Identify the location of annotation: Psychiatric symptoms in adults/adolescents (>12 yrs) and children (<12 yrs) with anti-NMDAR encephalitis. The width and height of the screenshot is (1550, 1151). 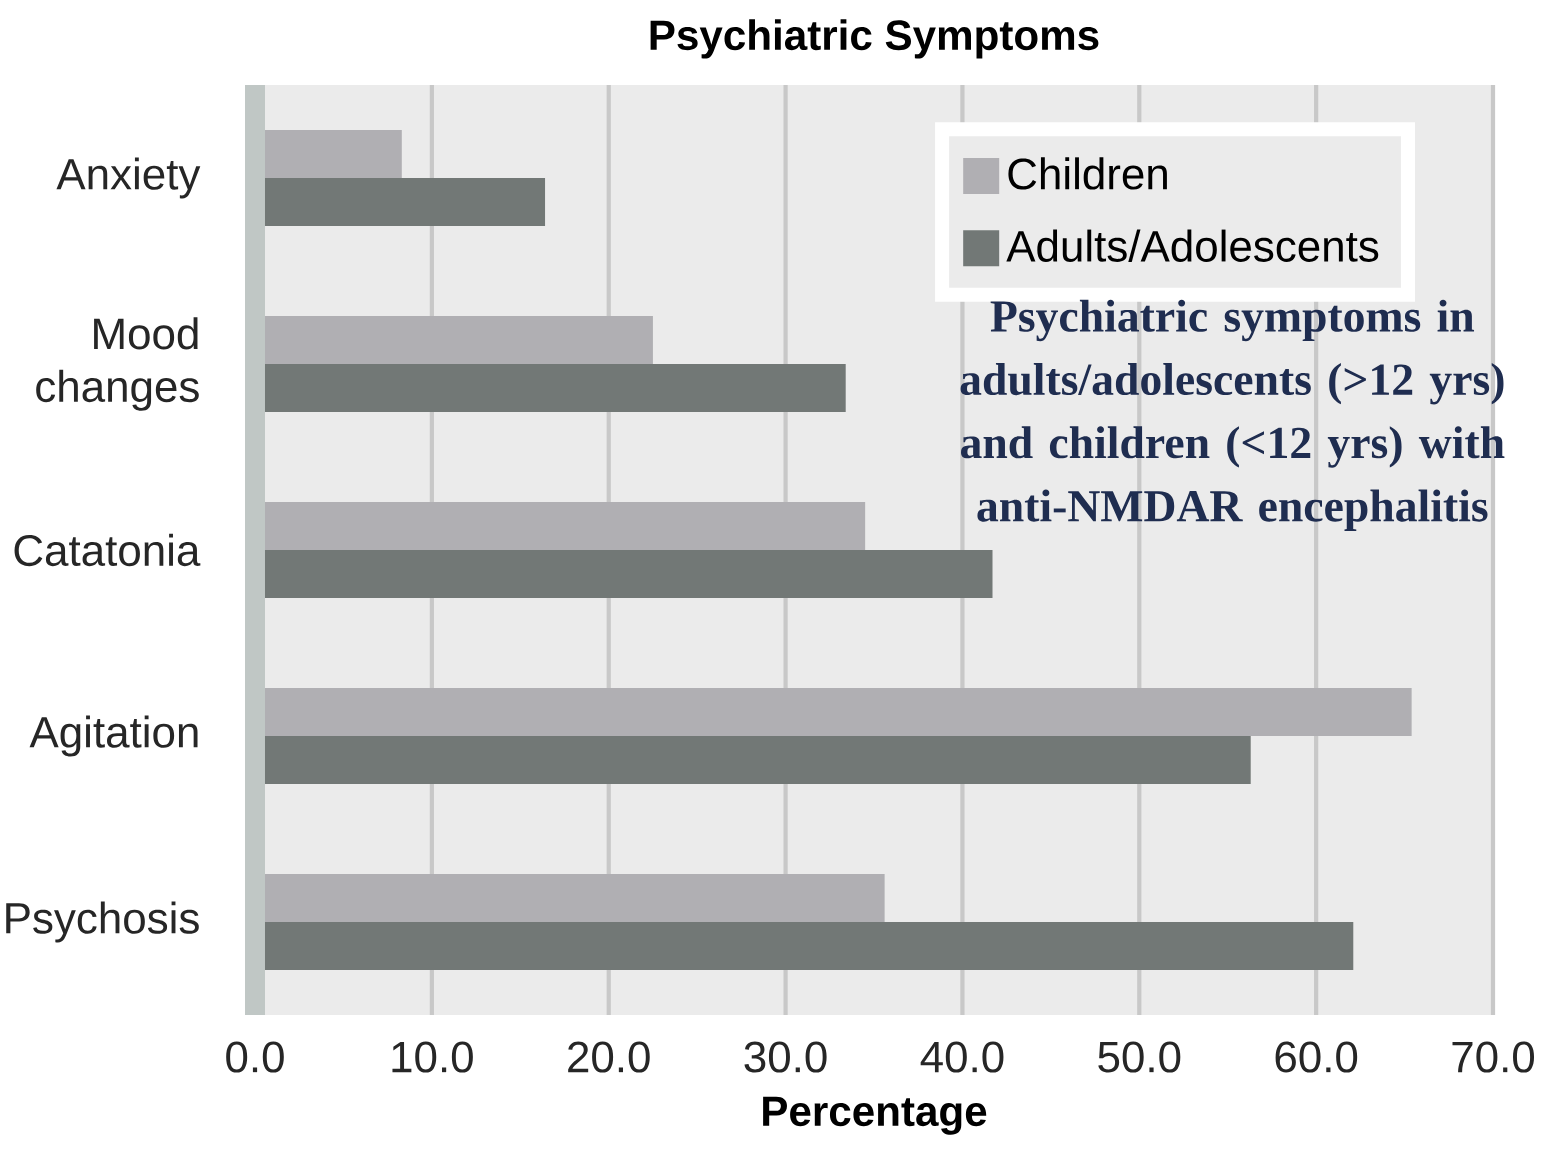
(1232, 415).